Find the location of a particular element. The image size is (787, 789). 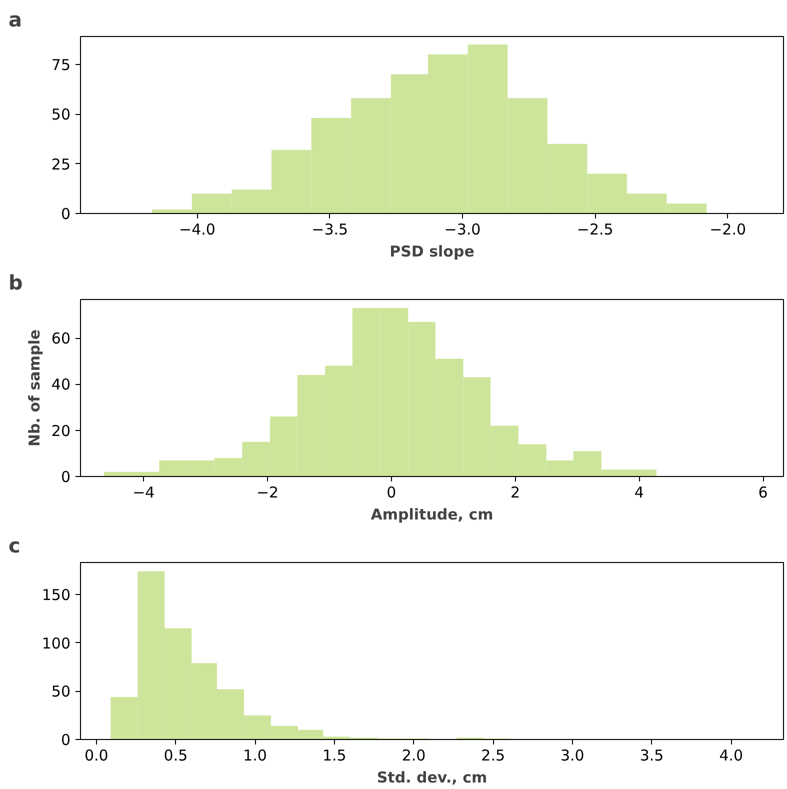

x-tick-label: 0.5 is located at coordinates (176, 755).